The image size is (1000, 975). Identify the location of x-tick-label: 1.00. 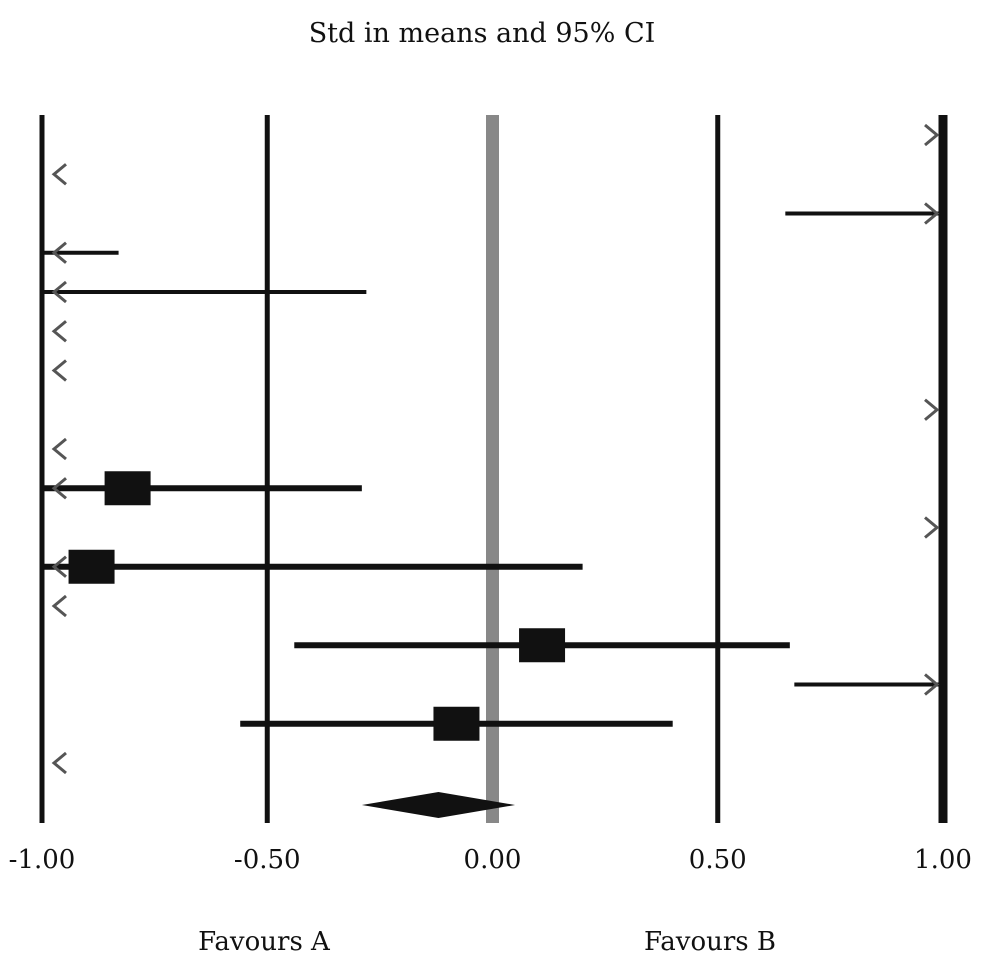
(943, 860).